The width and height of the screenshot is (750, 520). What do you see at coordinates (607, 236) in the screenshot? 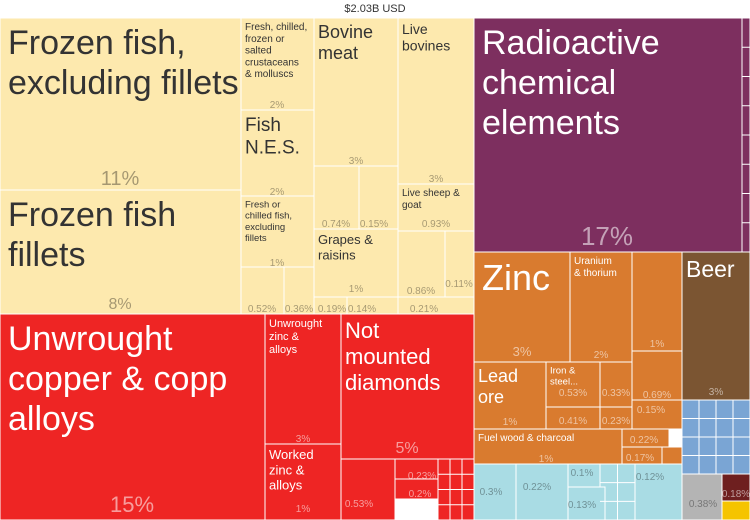
I see `block-percent: 17%` at bounding box center [607, 236].